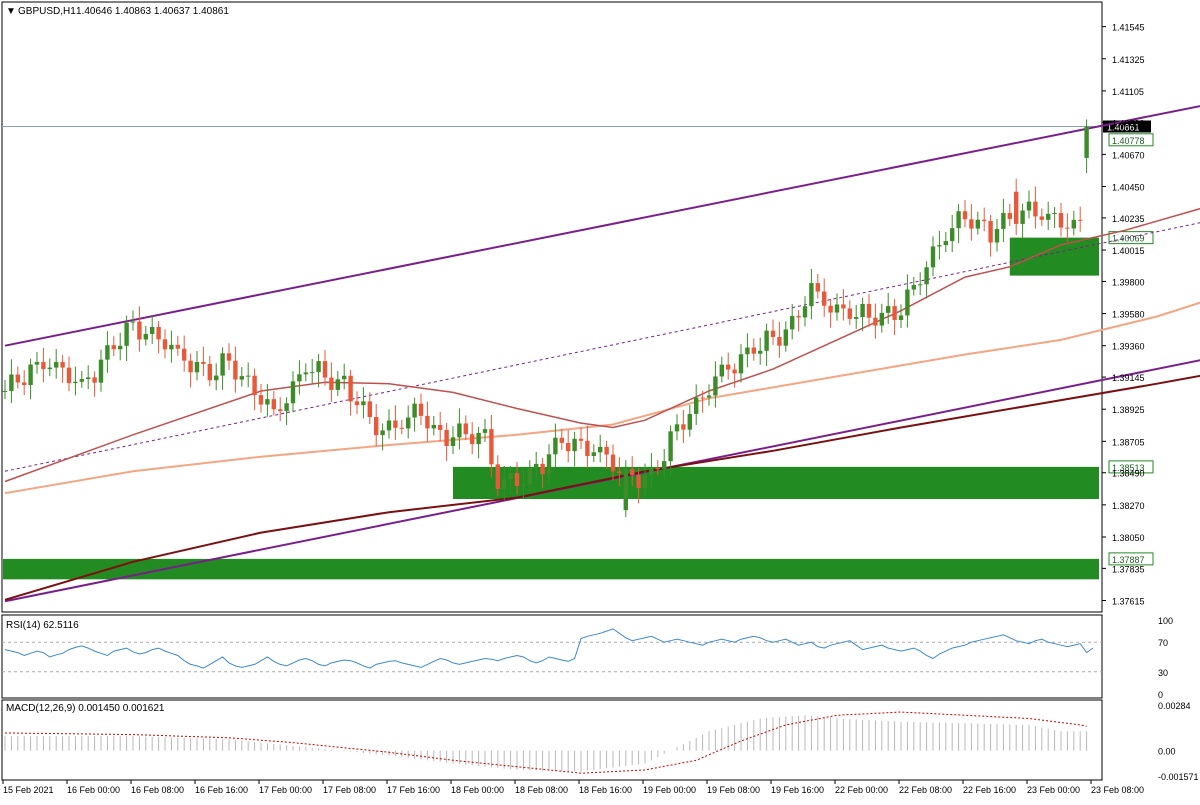 This screenshot has width=1200, height=805. What do you see at coordinates (1167, 752) in the screenshot?
I see `macd-tick-label: 0.00` at bounding box center [1167, 752].